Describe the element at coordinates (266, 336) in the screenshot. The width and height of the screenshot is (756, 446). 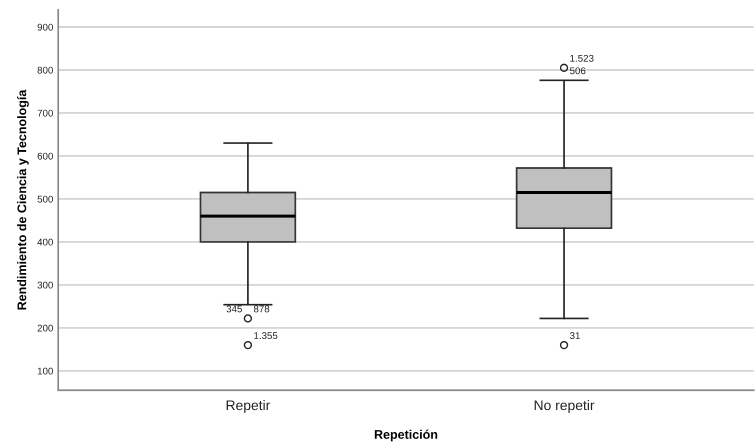
I see `annotation: 1.355` at that location.